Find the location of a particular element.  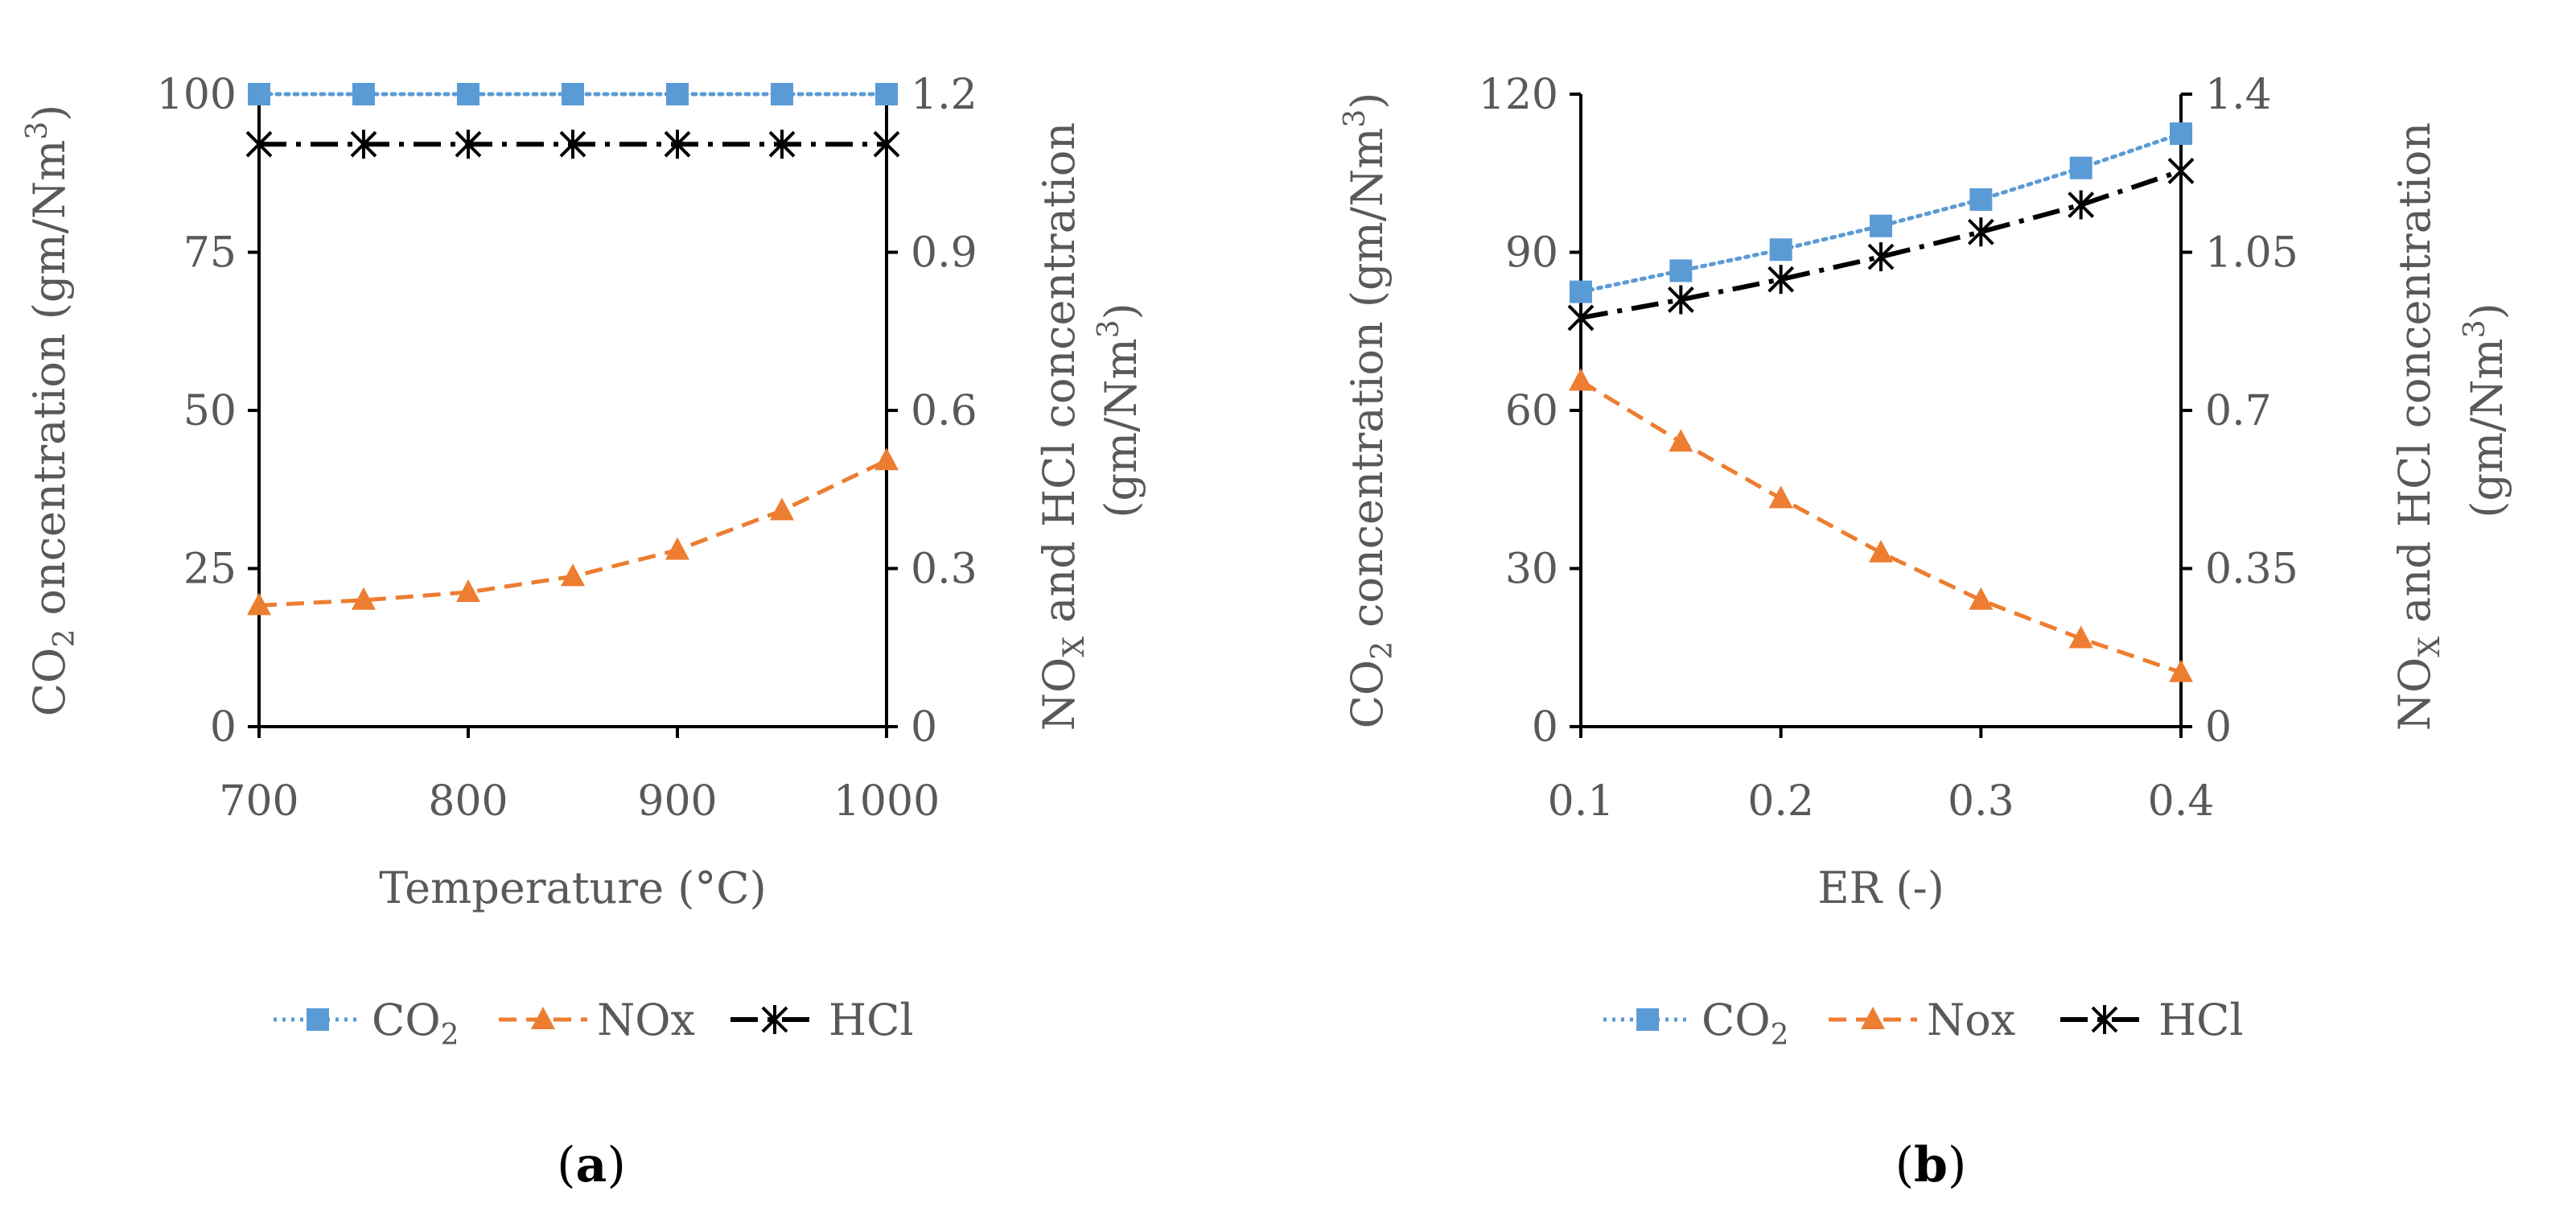

legend: CO2 NOx HCl is located at coordinates (594, 1023).